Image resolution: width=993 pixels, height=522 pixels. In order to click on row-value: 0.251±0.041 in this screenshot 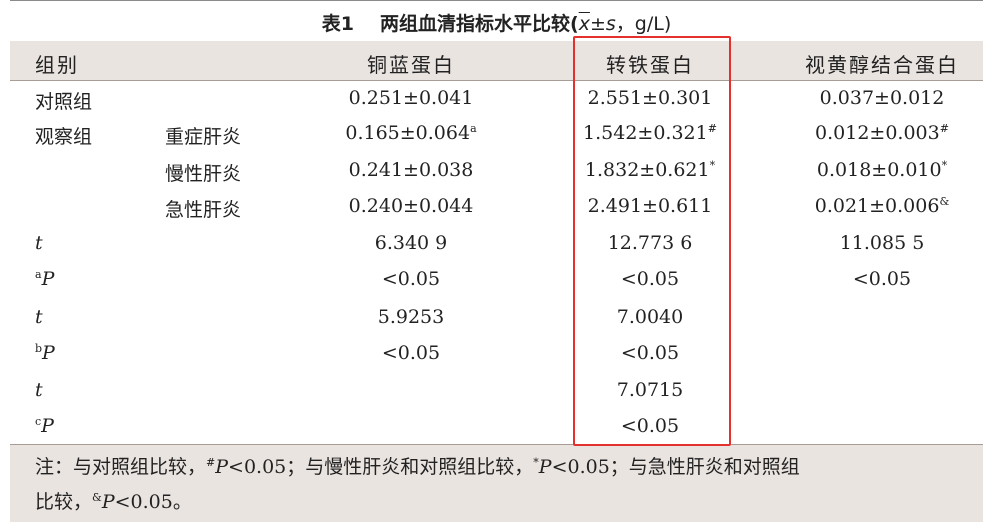, I will do `click(411, 98)`.